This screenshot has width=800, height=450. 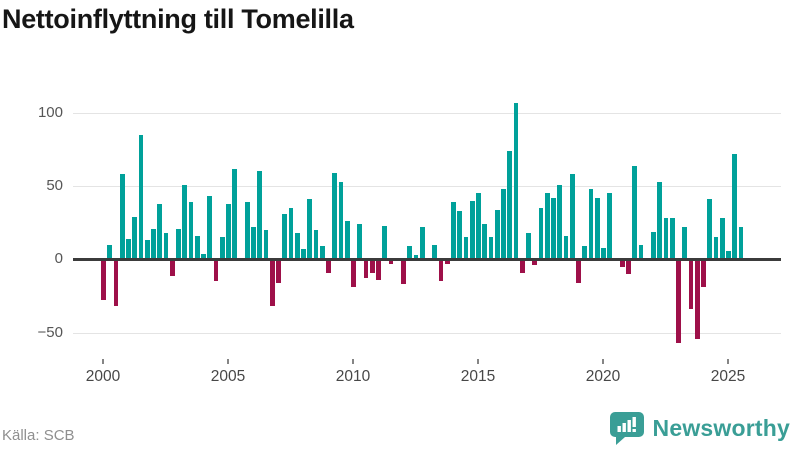 I want to click on bar-2007-q3, so click(x=291, y=234).